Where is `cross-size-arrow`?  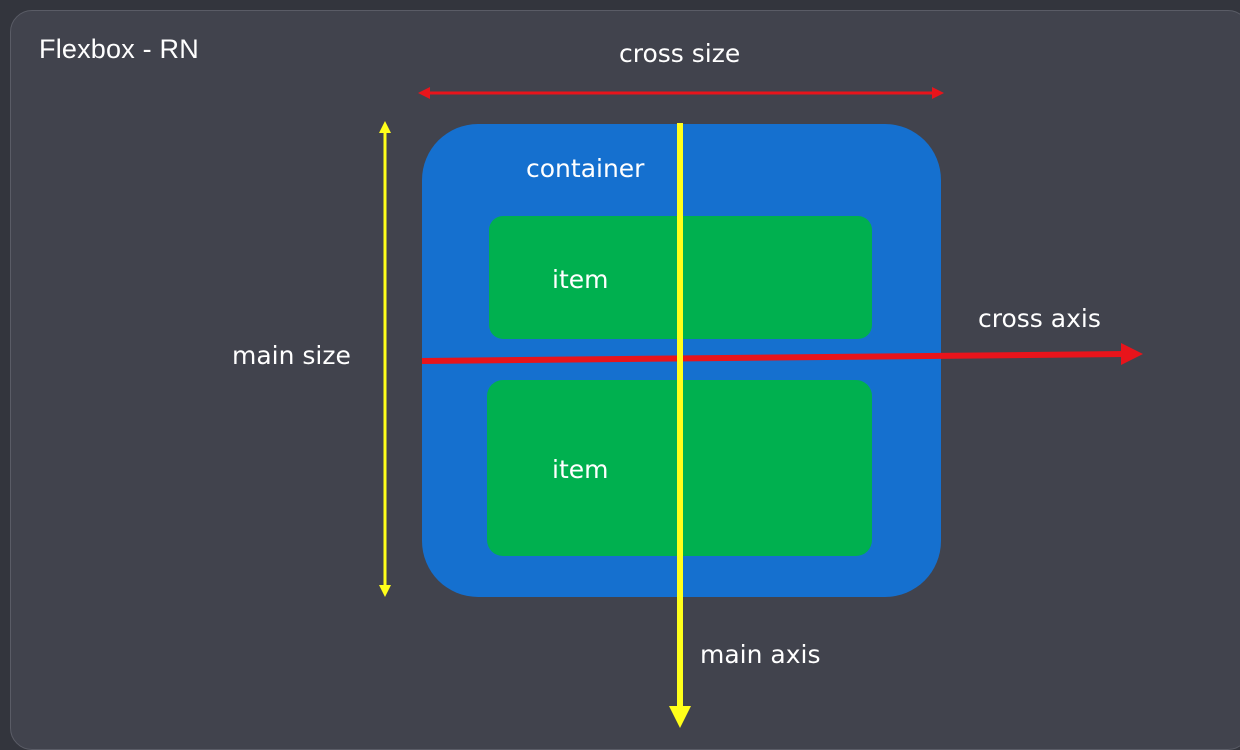
cross-size-arrow is located at coordinates (681, 93).